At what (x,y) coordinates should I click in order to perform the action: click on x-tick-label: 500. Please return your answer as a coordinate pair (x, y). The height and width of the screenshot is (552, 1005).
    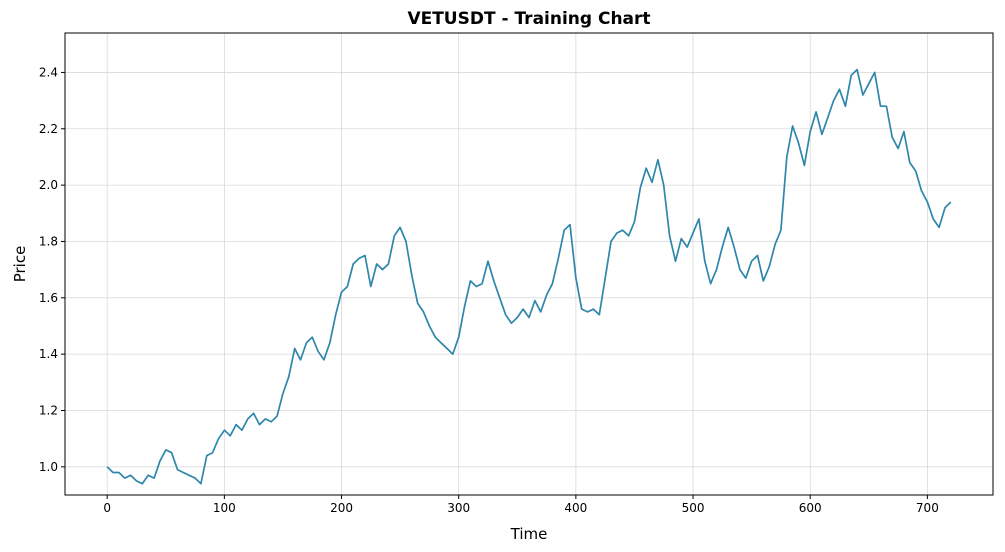
    Looking at the image, I should click on (693, 508).